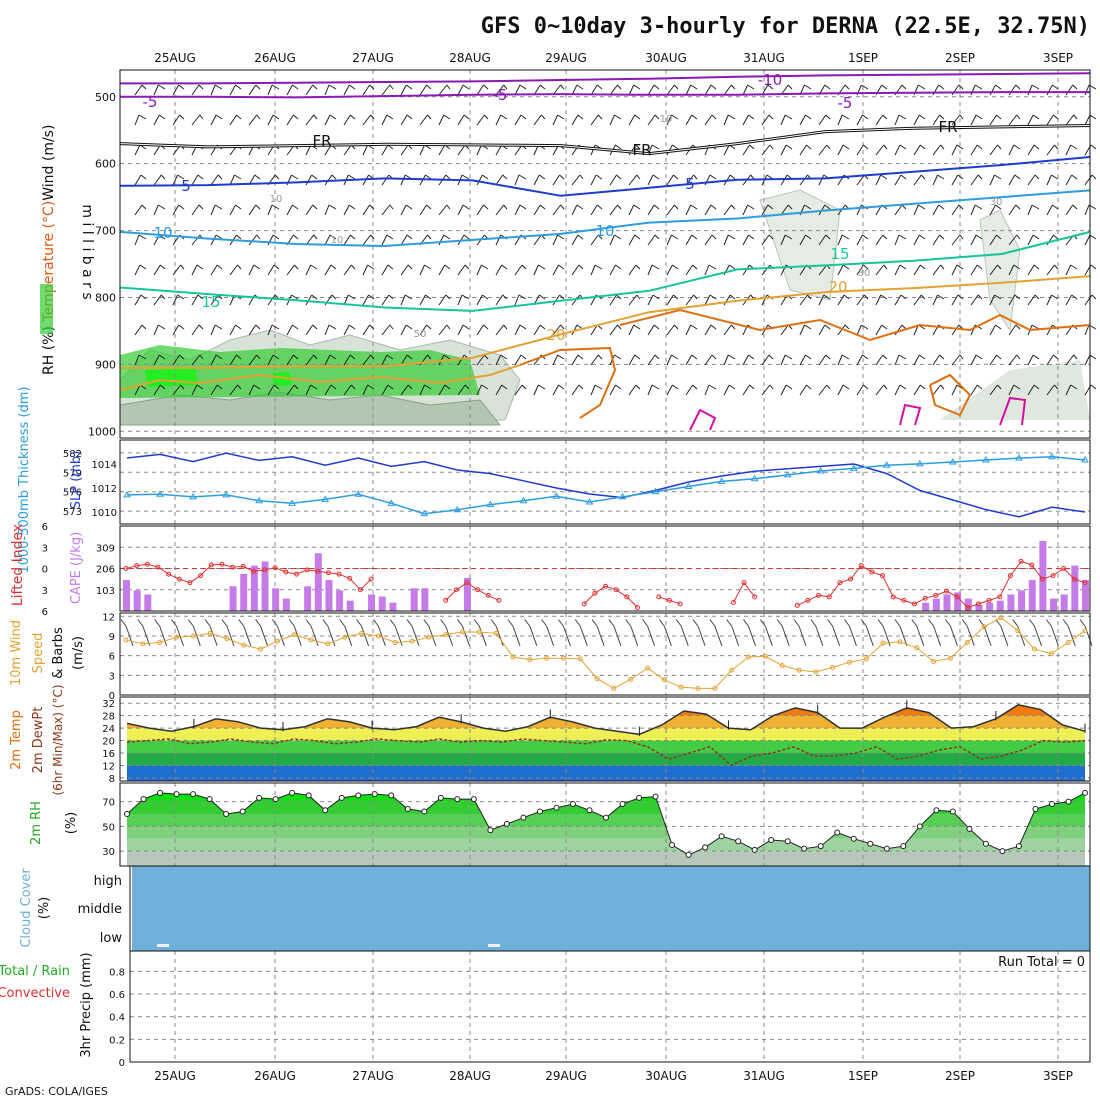 This screenshot has height=1100, width=1100. What do you see at coordinates (108, 803) in the screenshot?
I see `rh-tick-label: 70` at bounding box center [108, 803].